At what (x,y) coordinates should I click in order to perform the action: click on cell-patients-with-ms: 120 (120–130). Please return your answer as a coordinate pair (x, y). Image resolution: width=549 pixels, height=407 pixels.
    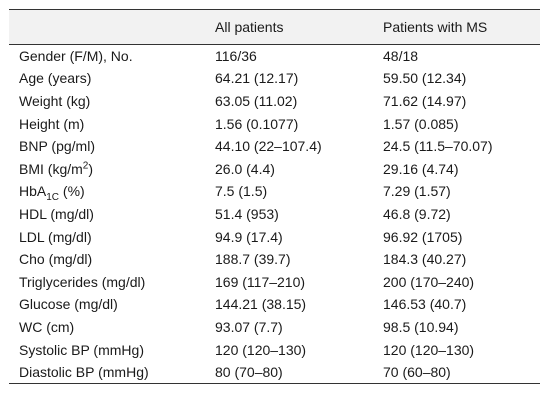
    Looking at the image, I should click on (429, 349).